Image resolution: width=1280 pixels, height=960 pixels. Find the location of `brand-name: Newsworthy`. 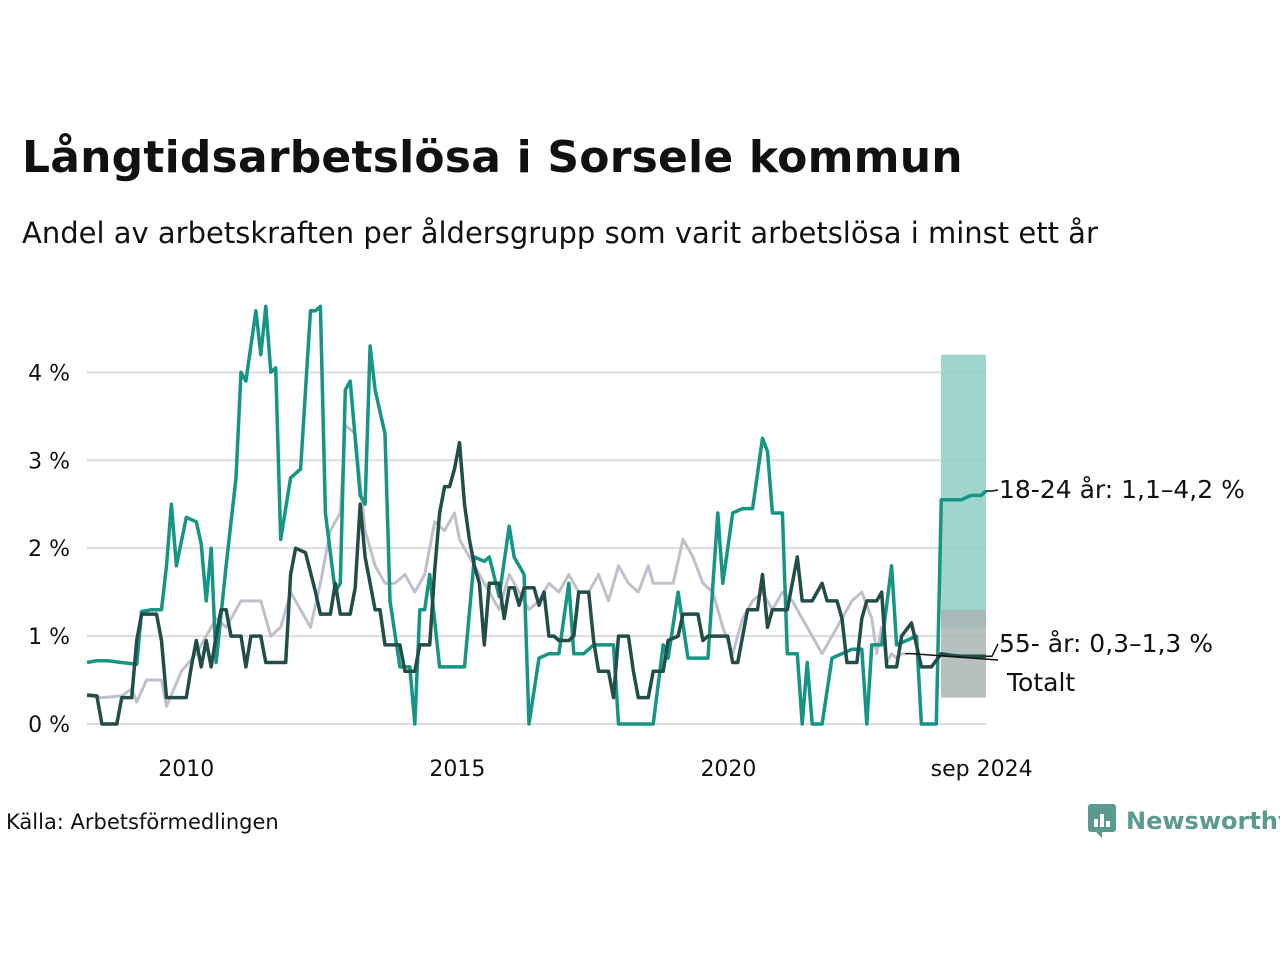

brand-name: Newsworthy is located at coordinates (1203, 821).